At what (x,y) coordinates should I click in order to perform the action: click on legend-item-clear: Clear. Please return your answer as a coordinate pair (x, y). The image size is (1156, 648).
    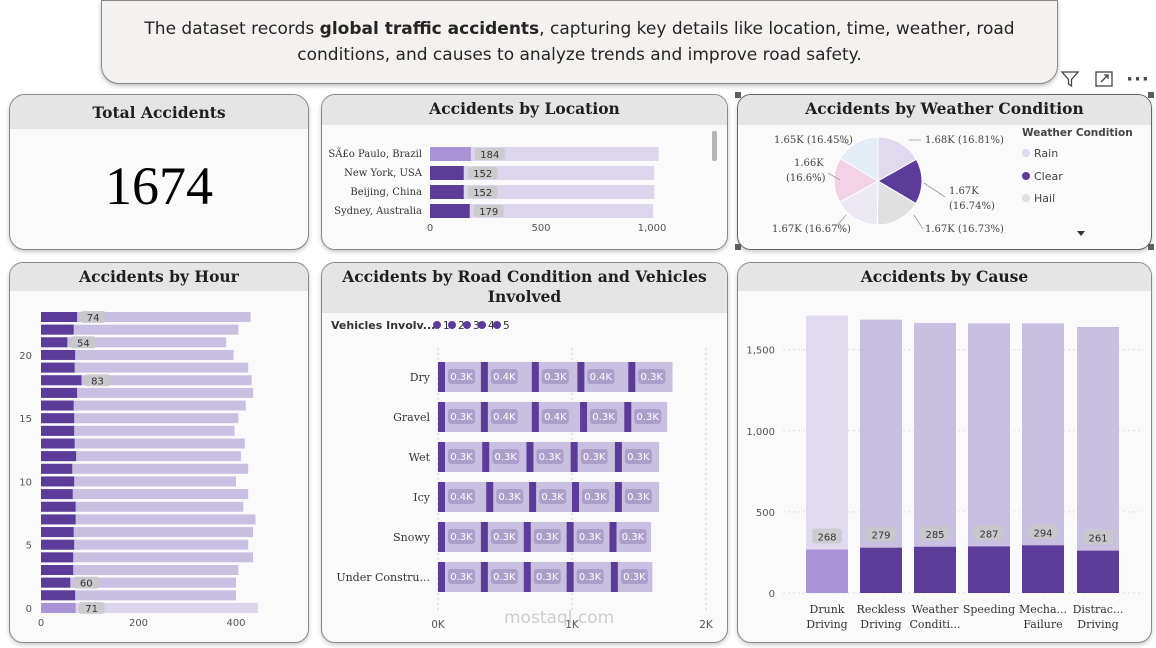
    Looking at the image, I should click on (1048, 176).